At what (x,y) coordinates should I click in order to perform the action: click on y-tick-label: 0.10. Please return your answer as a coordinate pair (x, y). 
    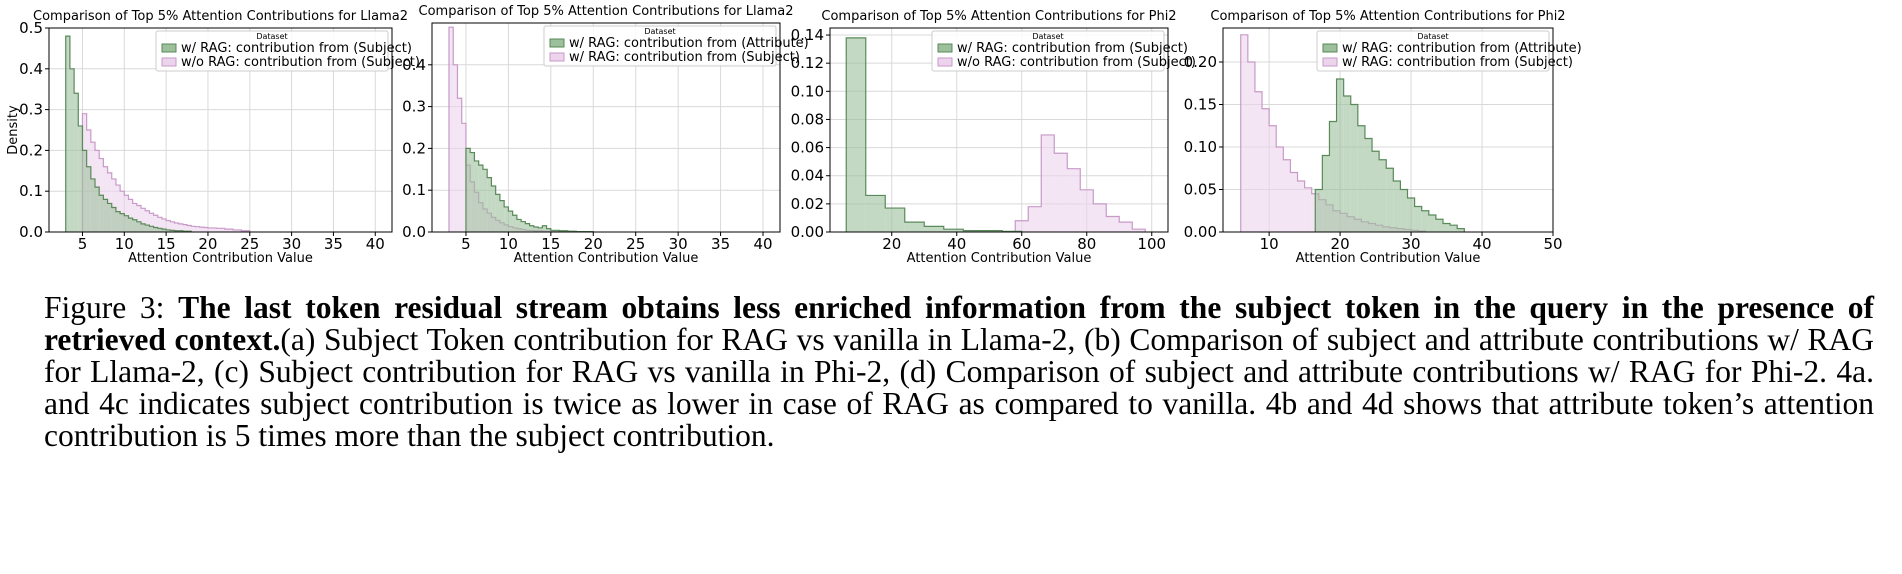
    Looking at the image, I should click on (807, 91).